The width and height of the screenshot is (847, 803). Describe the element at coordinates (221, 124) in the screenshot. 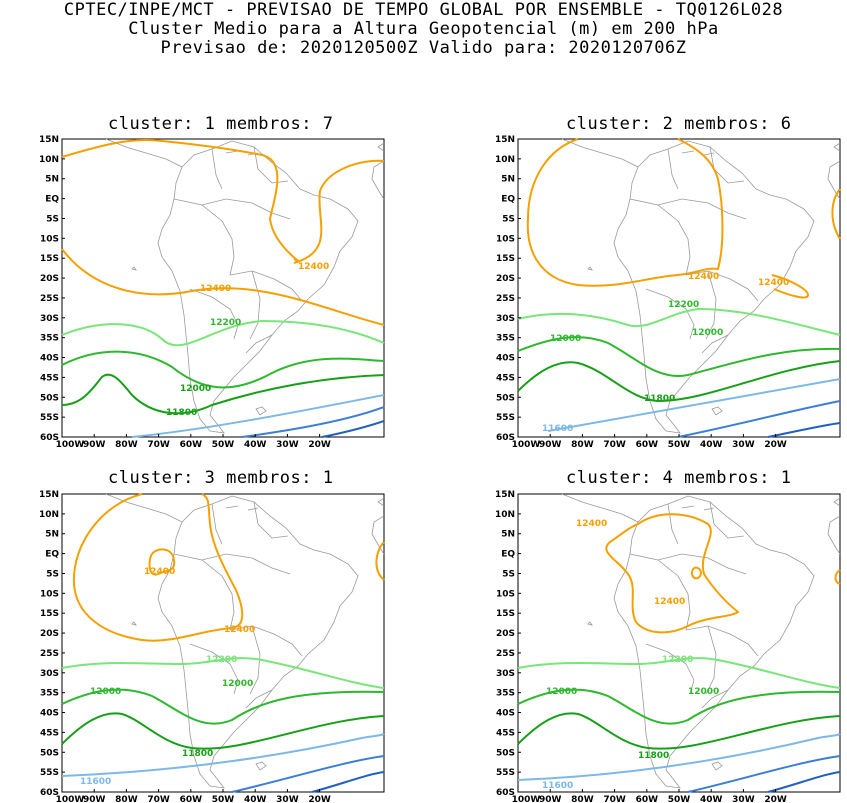

I see `panel-1-title: cluster: 1 membros: 7` at that location.